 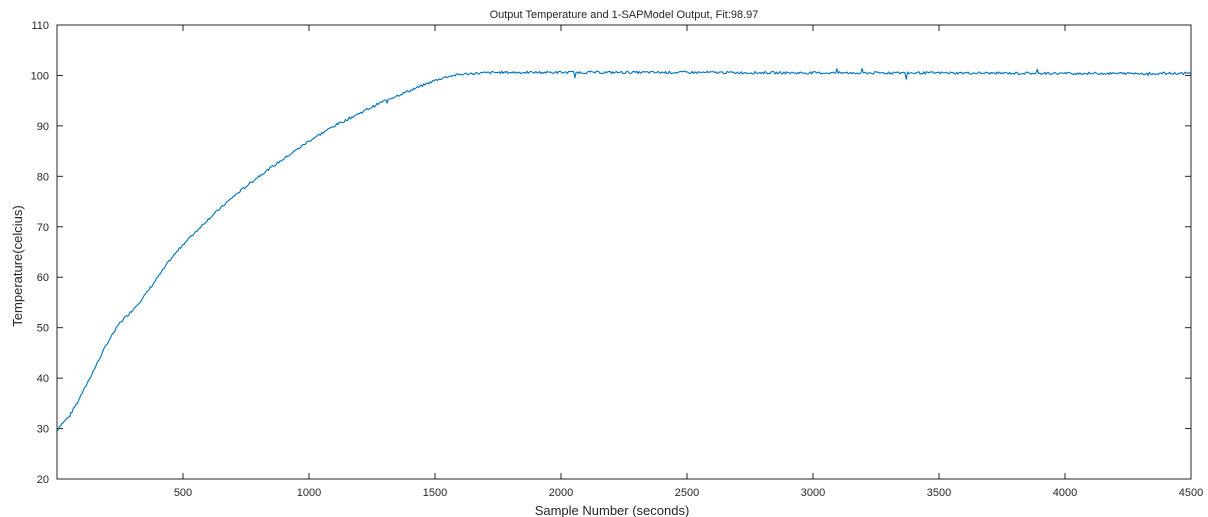 What do you see at coordinates (813, 493) in the screenshot?
I see `x-tick-label: 3000` at bounding box center [813, 493].